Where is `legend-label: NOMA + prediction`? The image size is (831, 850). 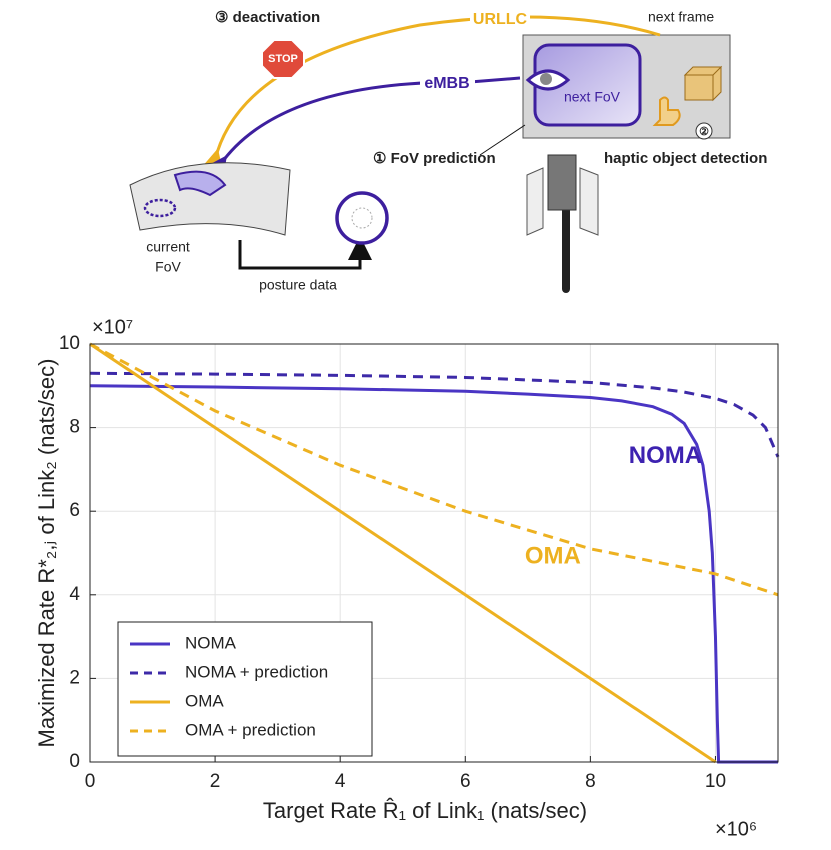
legend-label: NOMA + prediction is located at coordinates (256, 671).